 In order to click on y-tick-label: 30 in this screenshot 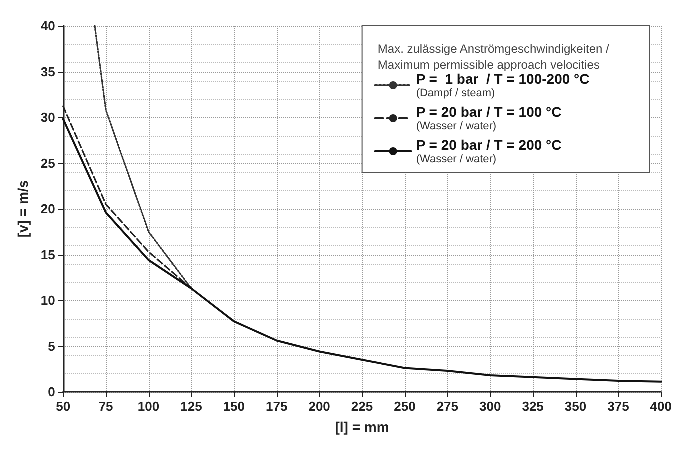, I will do `click(48, 117)`.